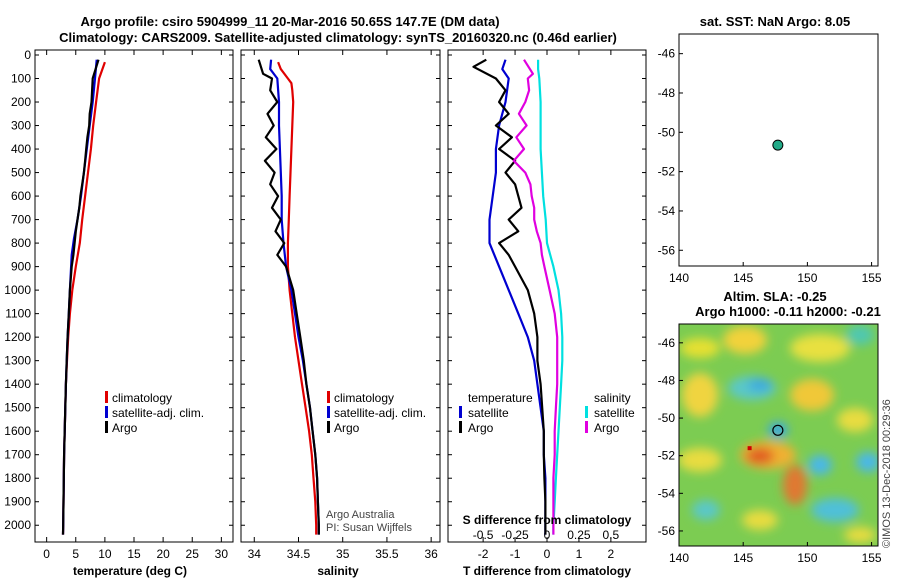 This screenshot has width=900, height=585. Describe the element at coordinates (17, 478) in the screenshot. I see `depth-tick-label: 1800` at that location.